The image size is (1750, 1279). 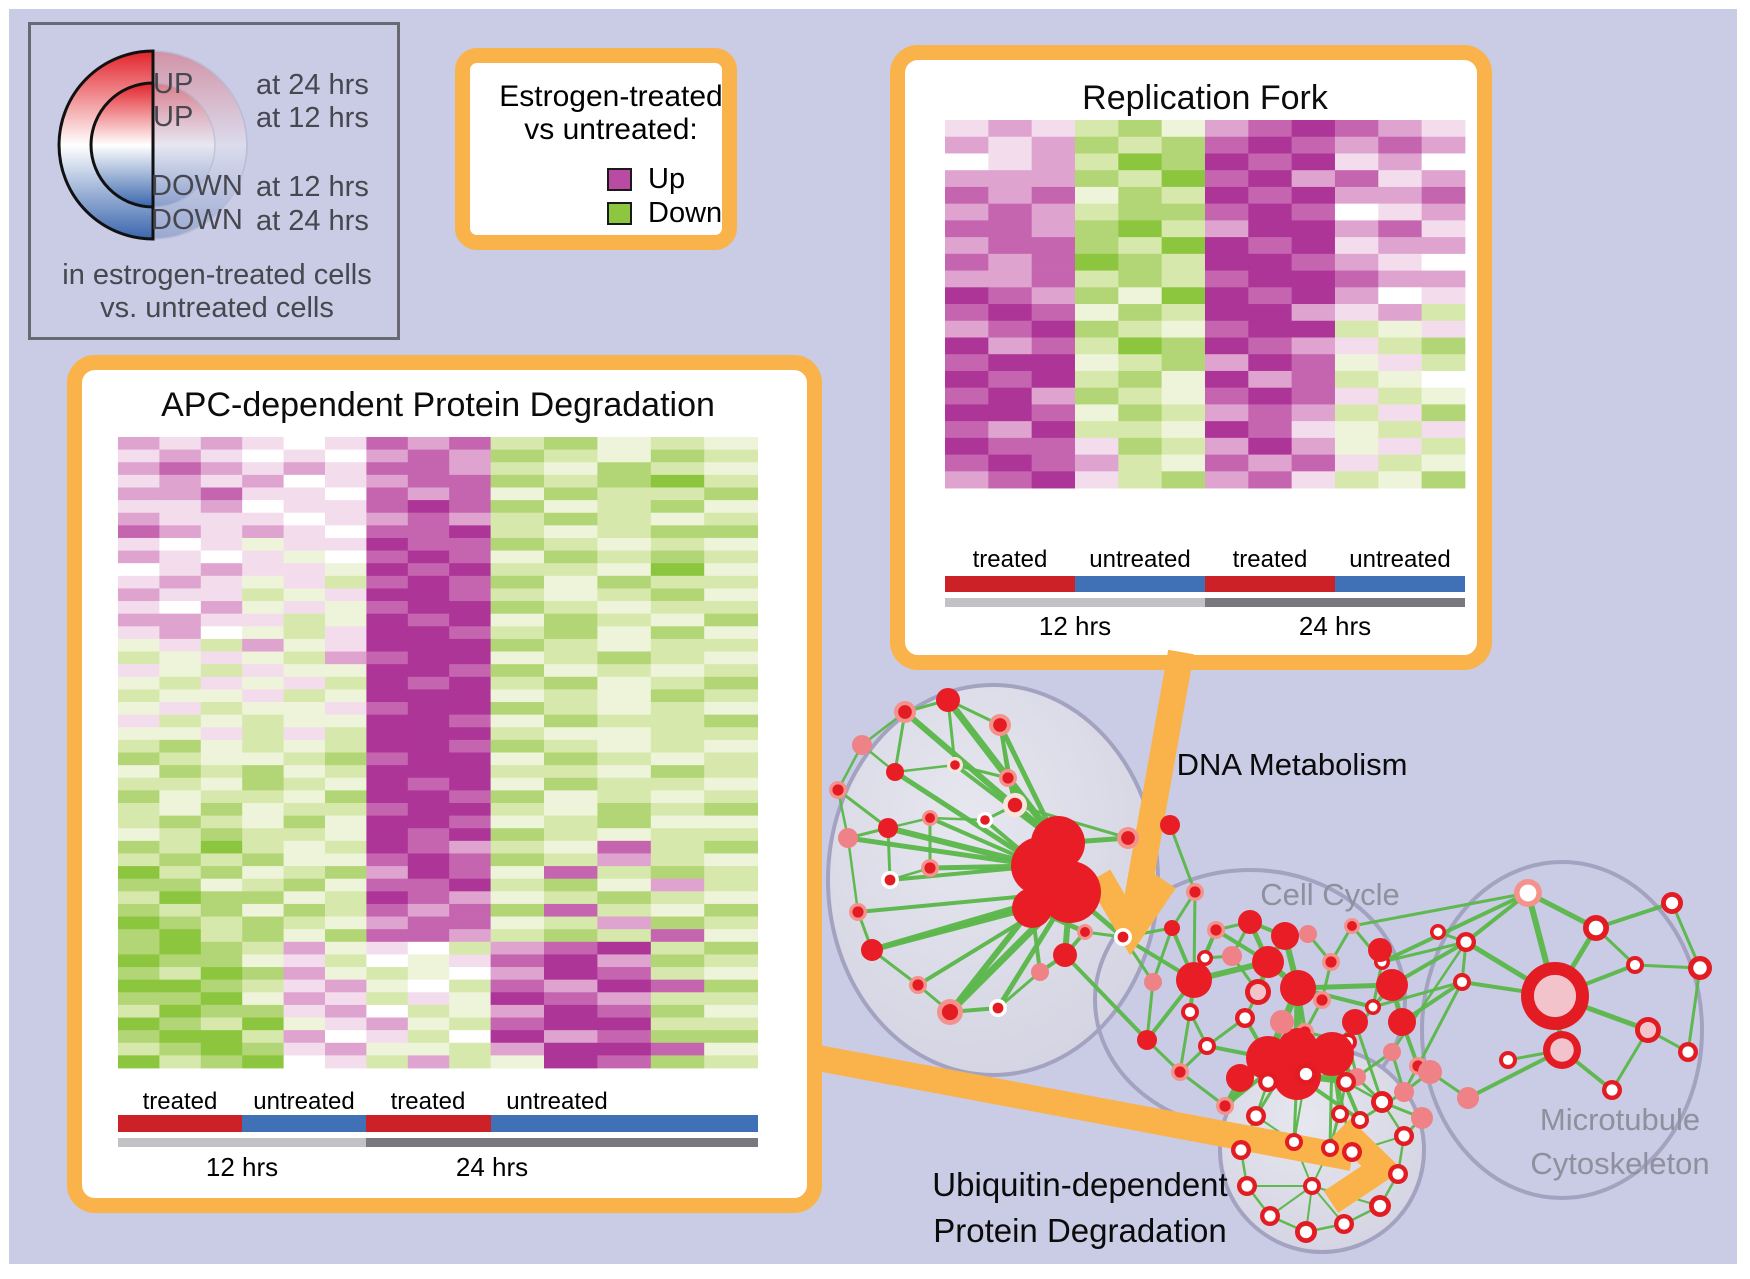 What do you see at coordinates (312, 221) in the screenshot?
I see `legend-down-outer-time: at 24 hrs` at bounding box center [312, 221].